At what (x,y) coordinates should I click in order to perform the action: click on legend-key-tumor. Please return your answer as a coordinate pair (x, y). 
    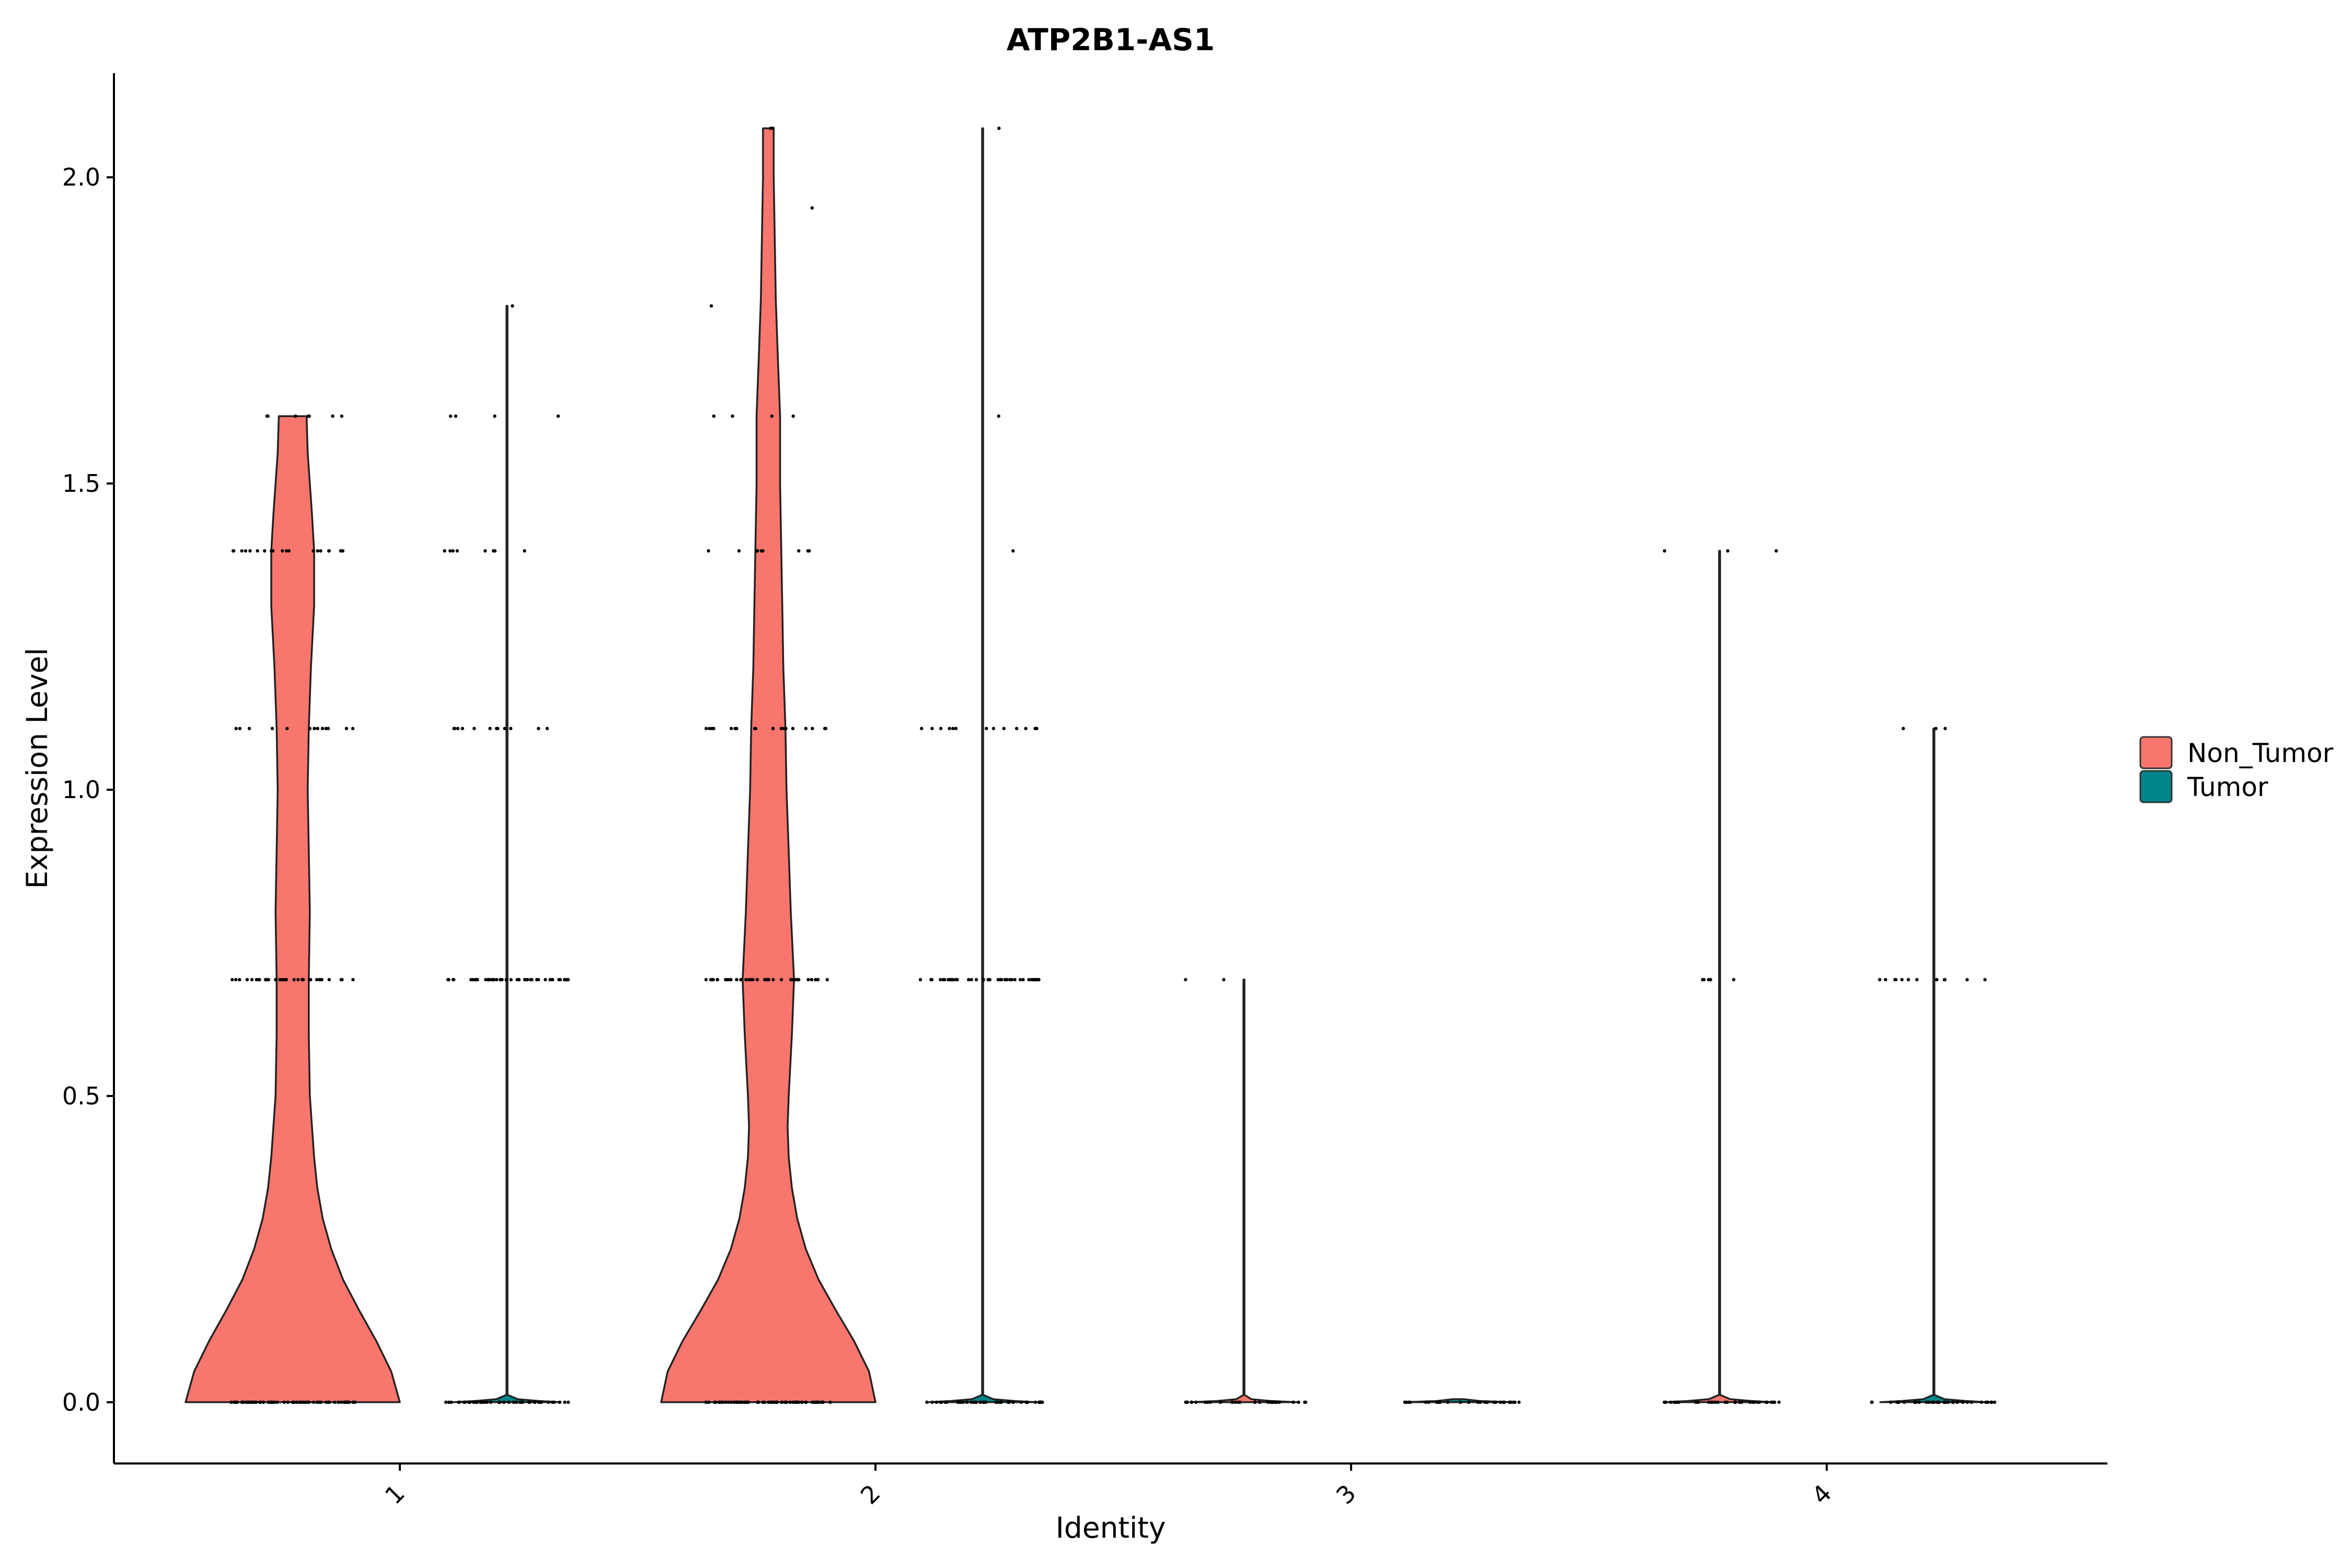
    Looking at the image, I should click on (2156, 786).